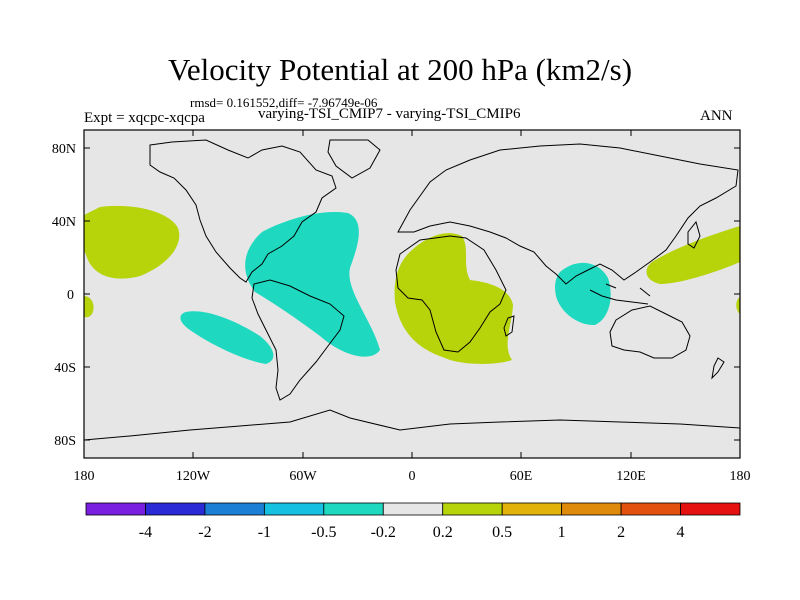  What do you see at coordinates (620, 294) in the screenshot?
I see `coastline-maritime-continent` at bounding box center [620, 294].